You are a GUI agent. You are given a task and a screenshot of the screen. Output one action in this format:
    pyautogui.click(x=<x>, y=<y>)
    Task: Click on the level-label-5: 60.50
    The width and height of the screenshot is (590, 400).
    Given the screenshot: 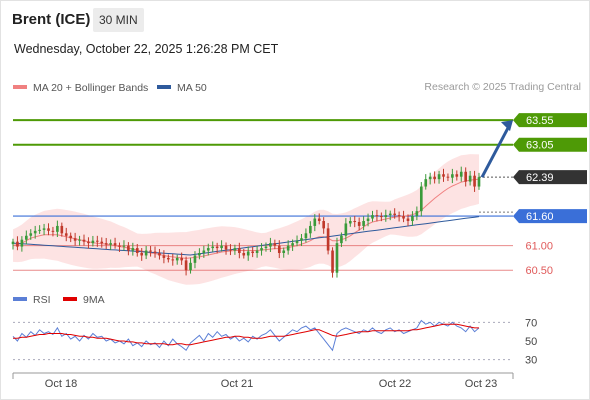 What is the action you would take?
    pyautogui.click(x=539, y=271)
    